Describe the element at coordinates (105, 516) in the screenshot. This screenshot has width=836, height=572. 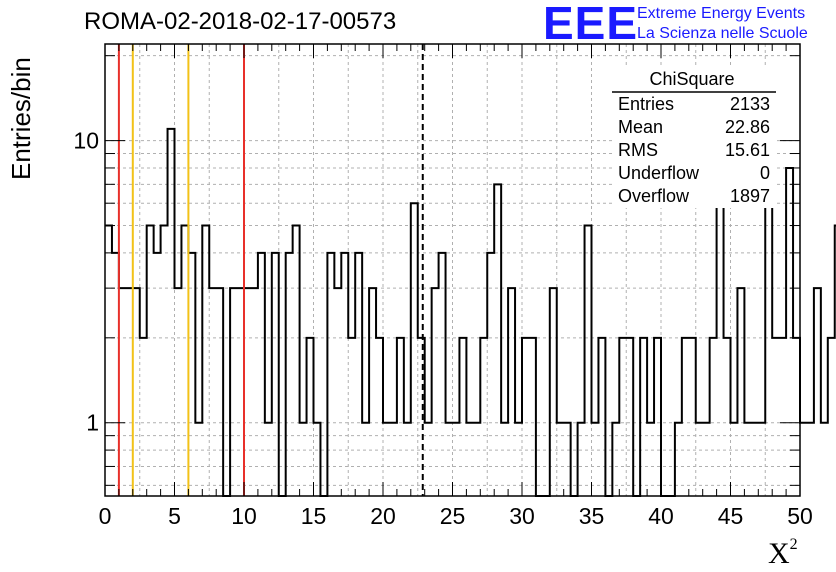
I see `x-tick-label: 0` at that location.